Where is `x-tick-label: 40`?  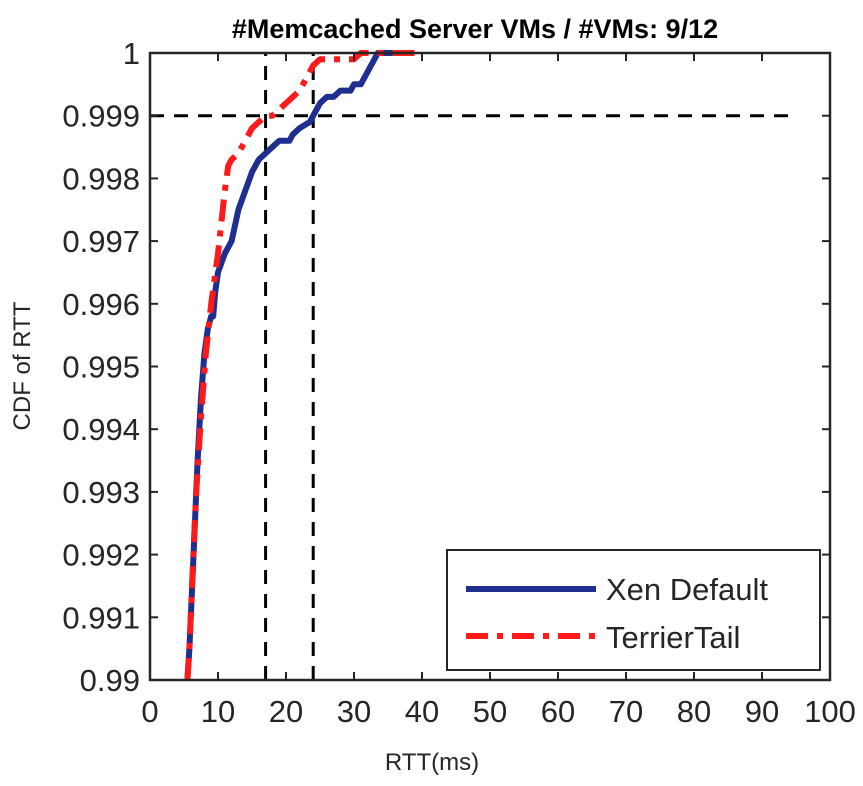 x-tick-label: 40 is located at coordinates (422, 711).